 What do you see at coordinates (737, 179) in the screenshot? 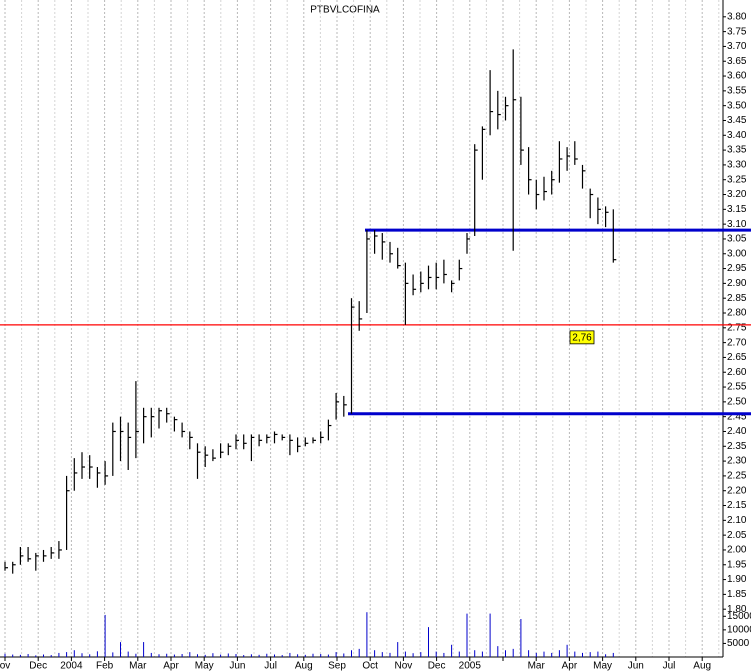
I see `y-tick-label: 3.25` at bounding box center [737, 179].